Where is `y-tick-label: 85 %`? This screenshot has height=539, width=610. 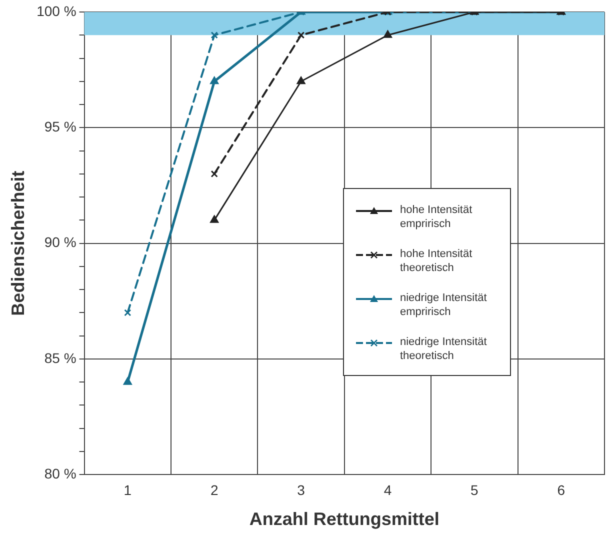
y-tick-label: 85 % is located at coordinates (60, 358).